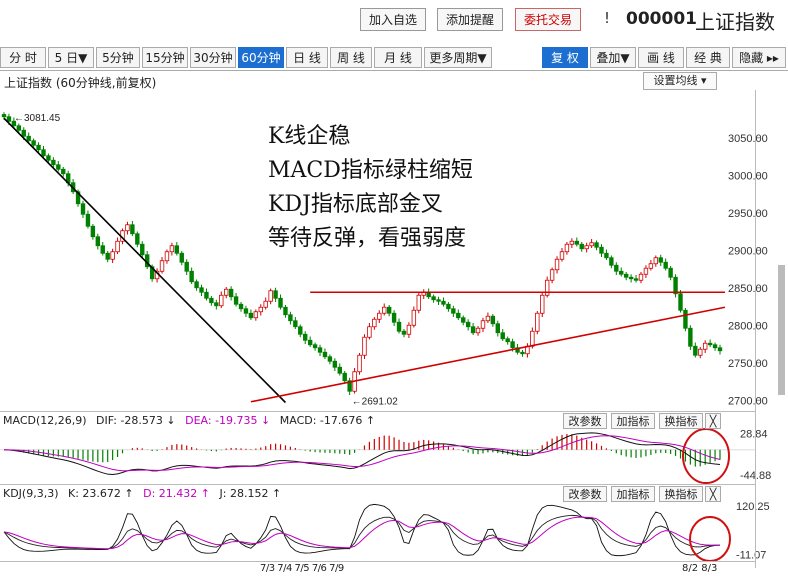 The image size is (788, 576). What do you see at coordinates (751, 556) in the screenshot?
I see `kdj-tick-label: -11.07` at bounding box center [751, 556].